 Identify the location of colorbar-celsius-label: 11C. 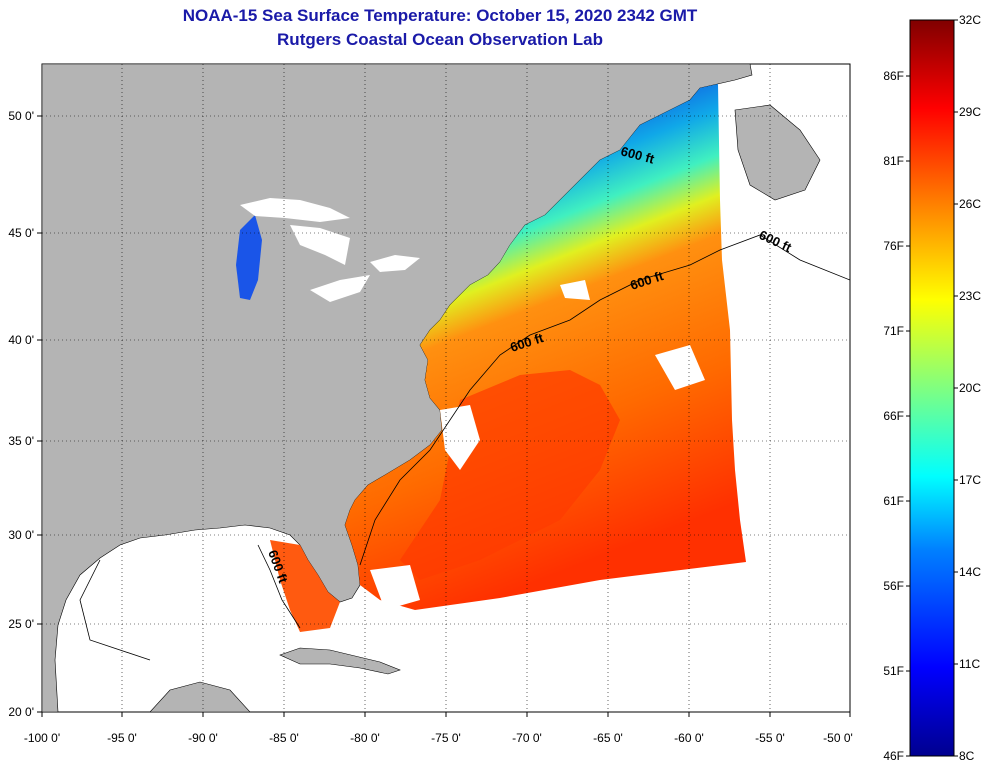
(969, 664).